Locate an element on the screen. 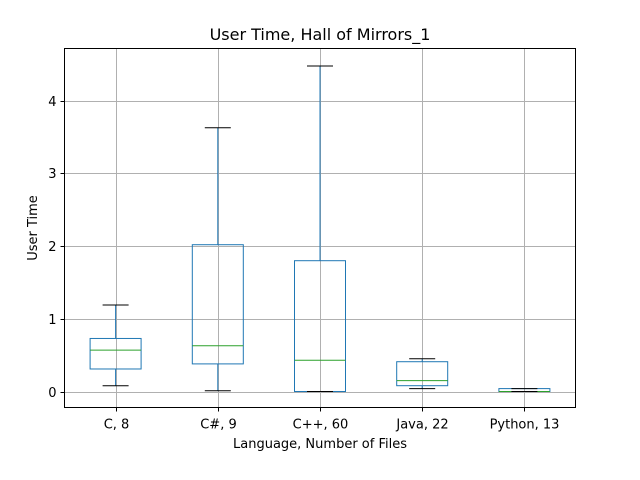 The image size is (640, 480). y-tick-label: 3 is located at coordinates (52, 174).